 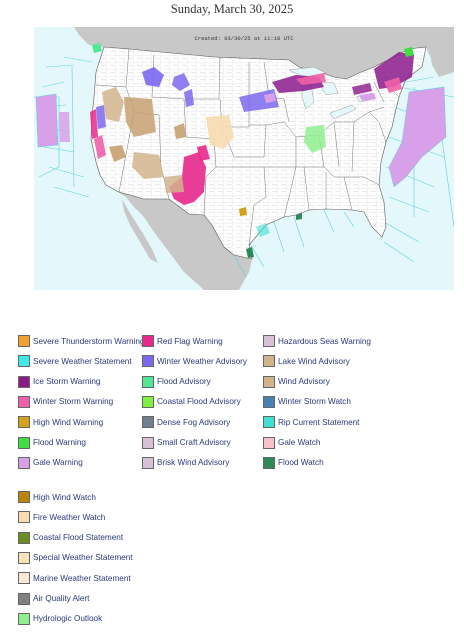 What do you see at coordinates (324, 341) in the screenshot?
I see `legend-label: Hazardous Seas Warning` at bounding box center [324, 341].